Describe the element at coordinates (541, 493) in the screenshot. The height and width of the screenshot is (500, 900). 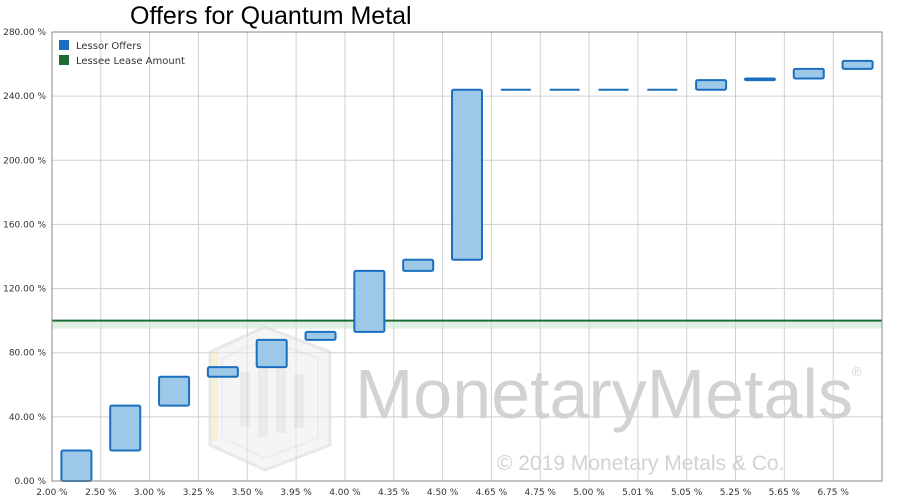
I see `x-tick-label: 4.75 %` at that location.